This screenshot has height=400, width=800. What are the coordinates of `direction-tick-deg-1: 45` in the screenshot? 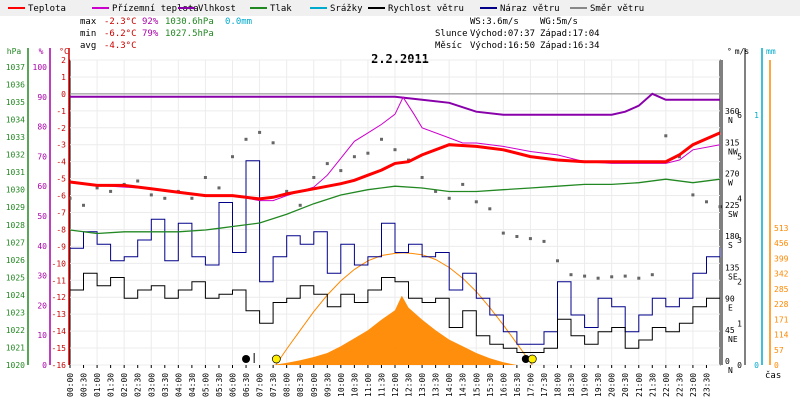 It's located at (730, 330).